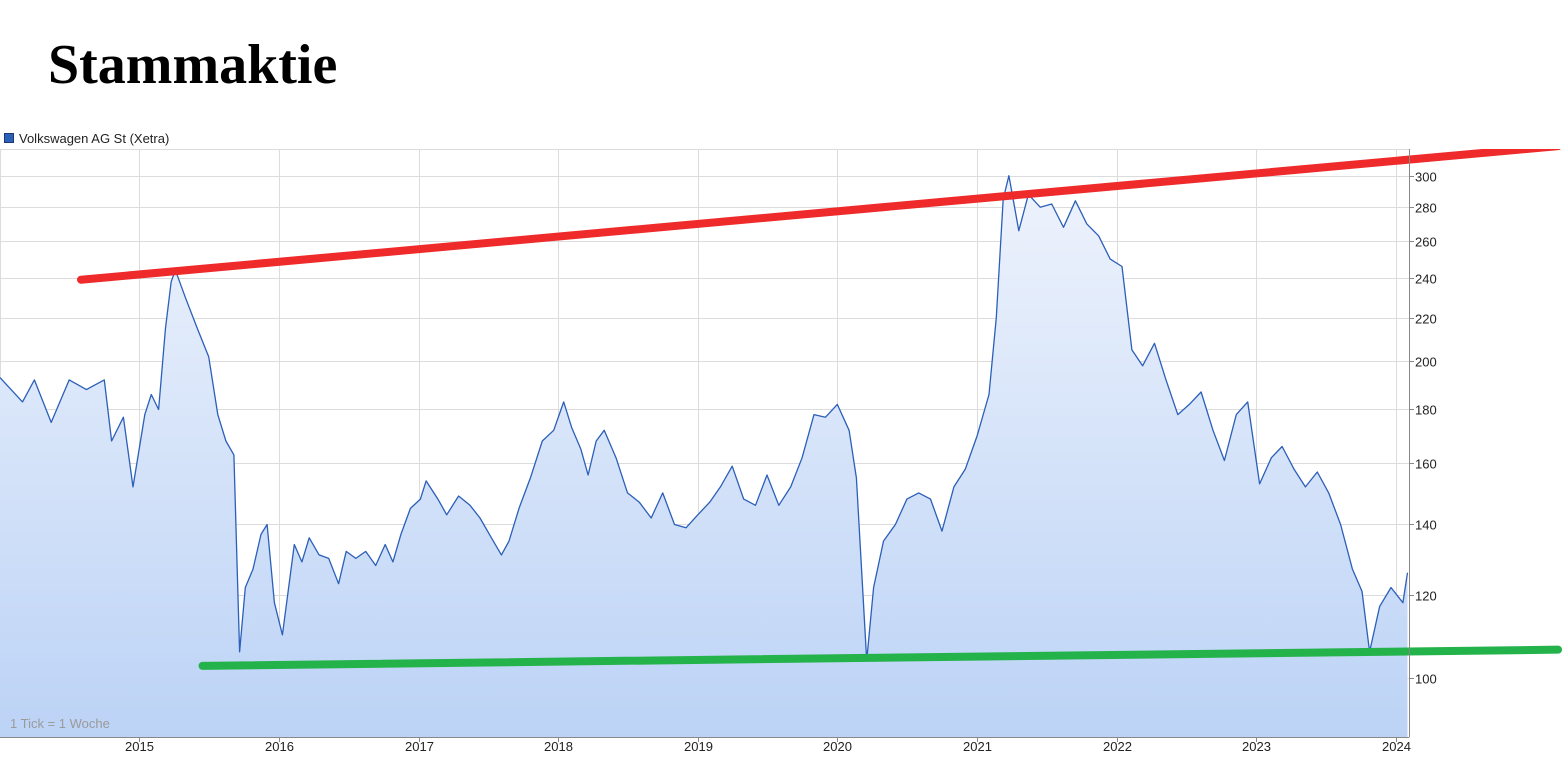 Image resolution: width=1562 pixels, height=762 pixels. I want to click on y-tick-label: 200, so click(1426, 362).